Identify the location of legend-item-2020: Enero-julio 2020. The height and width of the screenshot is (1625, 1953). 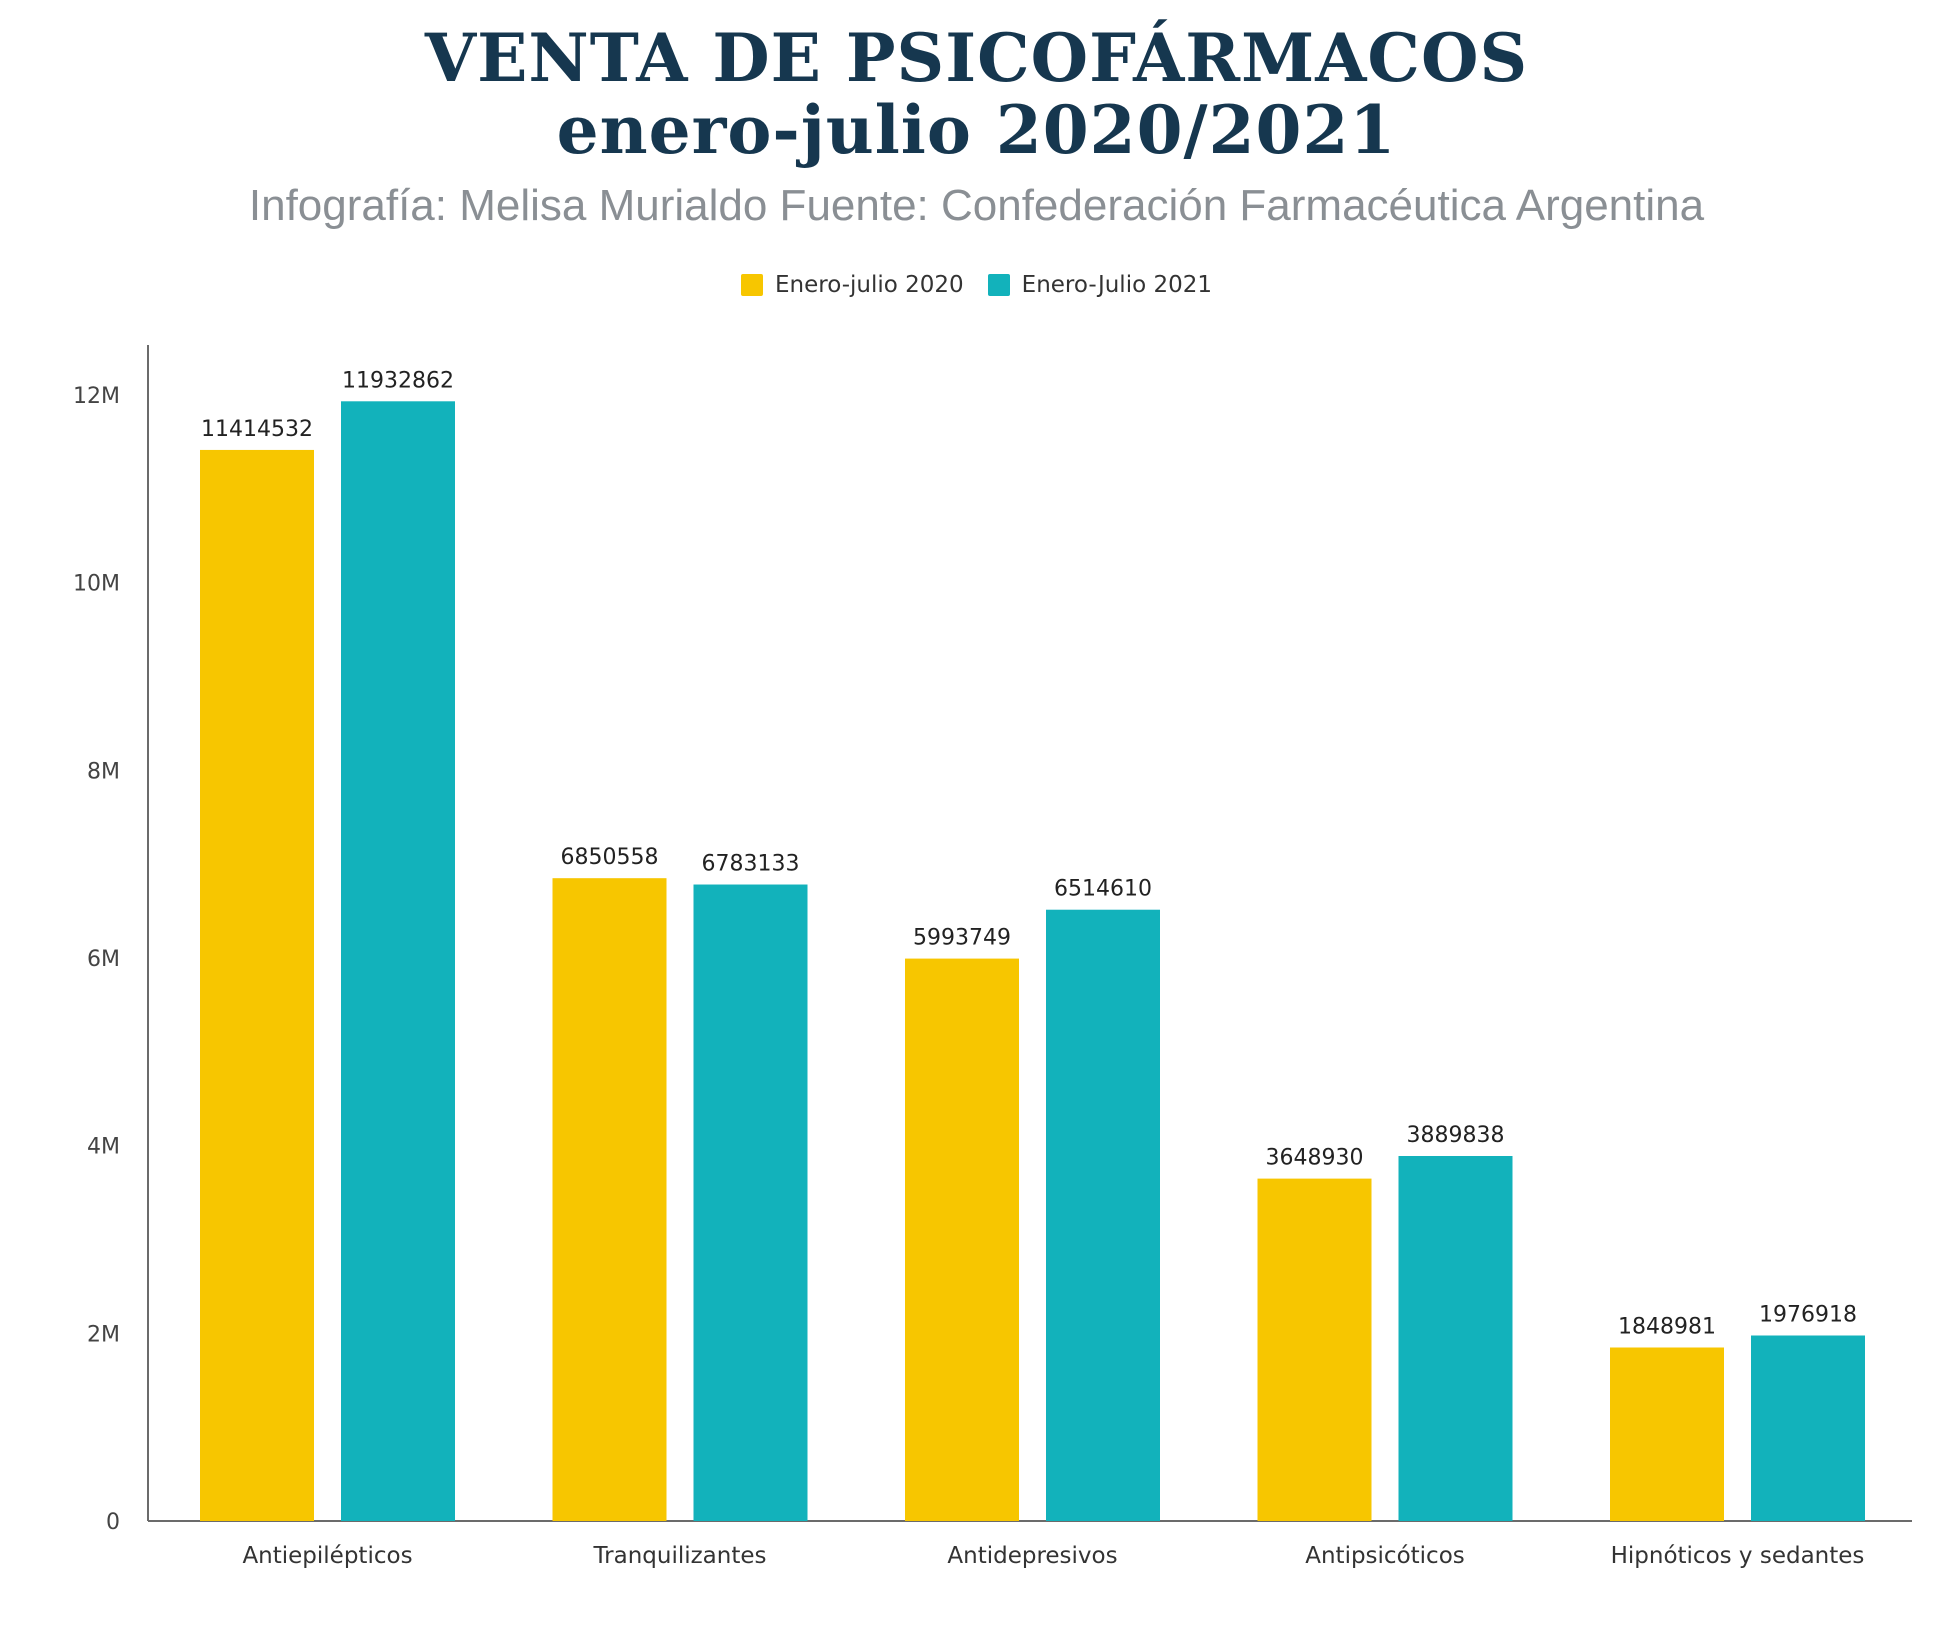
(852, 285).